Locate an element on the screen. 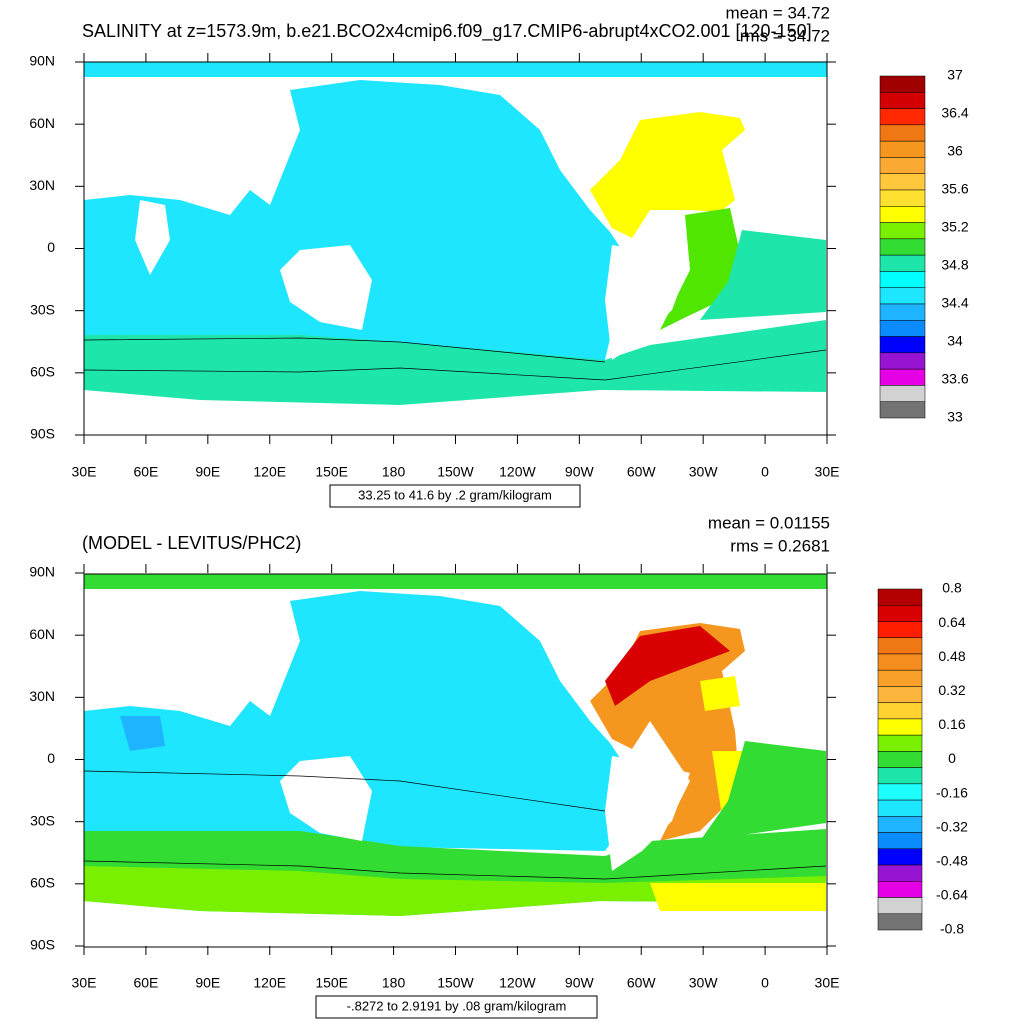 The width and height of the screenshot is (1024, 1024). range-note: -.8272 to 2.9191 by .08 gram/kilogram is located at coordinates (457, 1005).